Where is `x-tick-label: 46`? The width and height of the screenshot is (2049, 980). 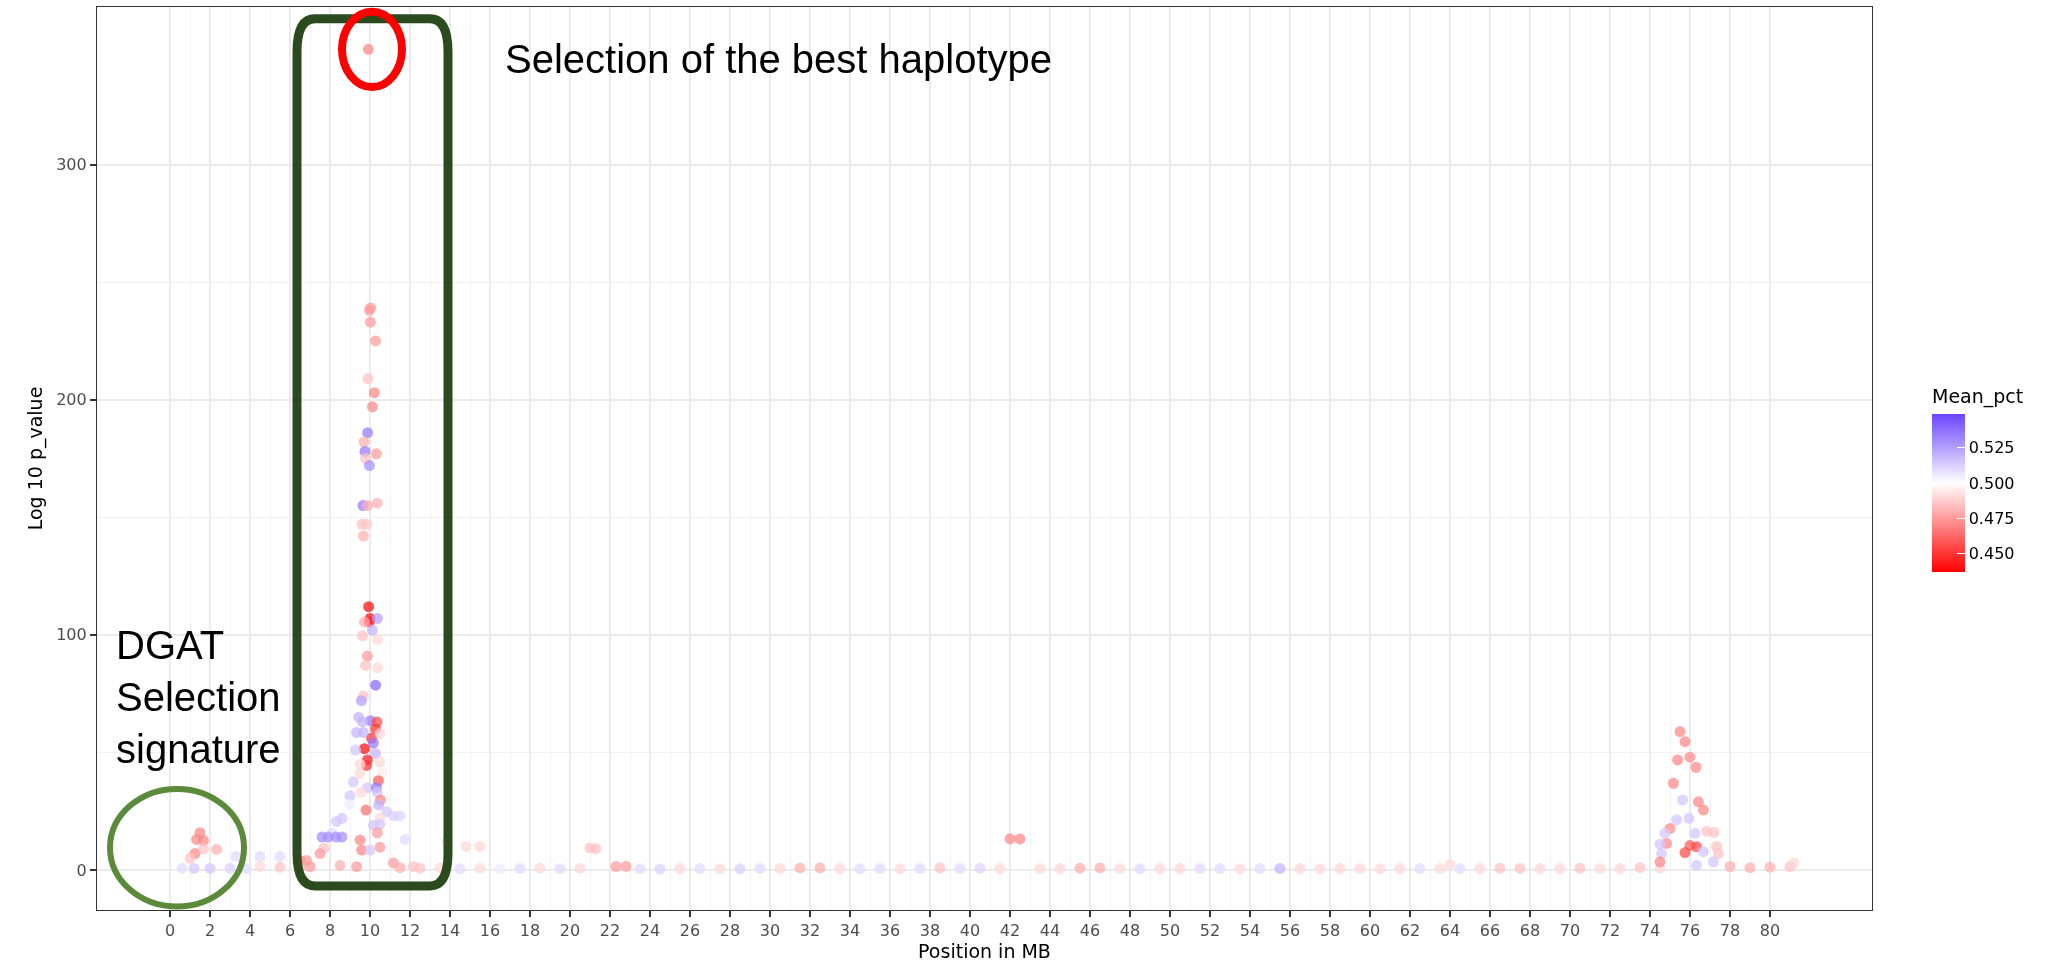
x-tick-label: 46 is located at coordinates (1090, 931).